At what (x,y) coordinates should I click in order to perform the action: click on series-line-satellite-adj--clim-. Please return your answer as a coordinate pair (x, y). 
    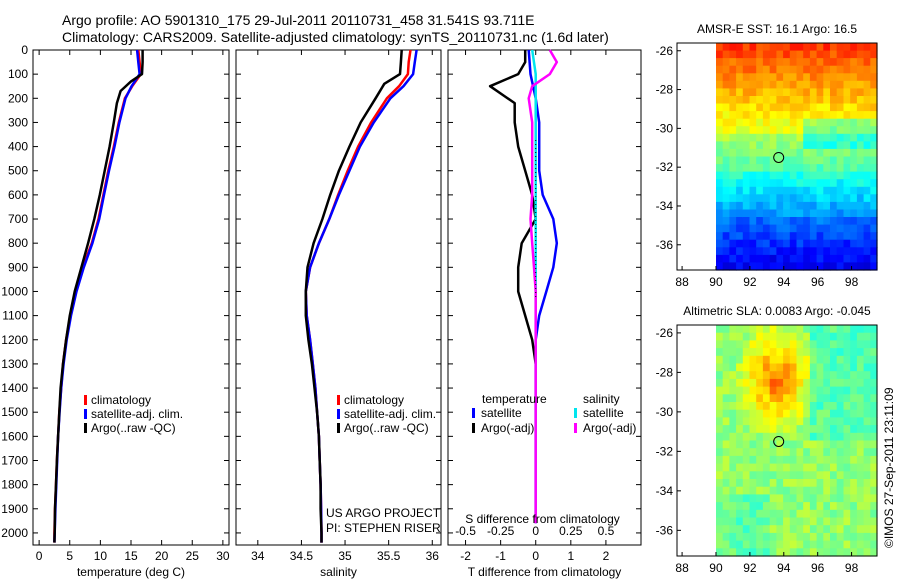
    Looking at the image, I should click on (97, 296).